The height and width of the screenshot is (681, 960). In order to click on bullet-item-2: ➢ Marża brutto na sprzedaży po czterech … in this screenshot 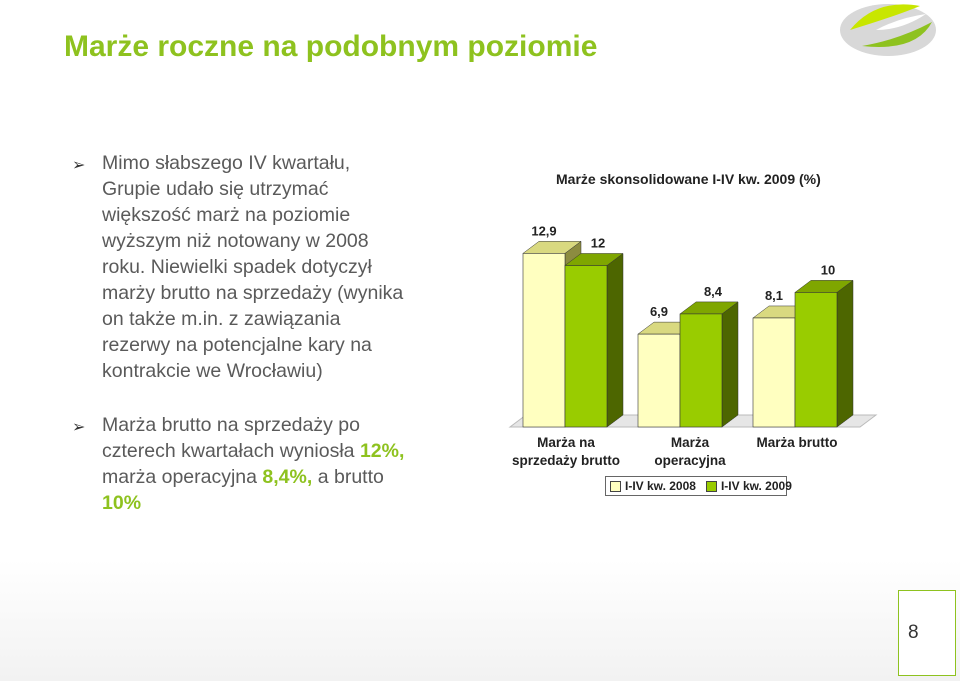, I will do `click(242, 464)`.